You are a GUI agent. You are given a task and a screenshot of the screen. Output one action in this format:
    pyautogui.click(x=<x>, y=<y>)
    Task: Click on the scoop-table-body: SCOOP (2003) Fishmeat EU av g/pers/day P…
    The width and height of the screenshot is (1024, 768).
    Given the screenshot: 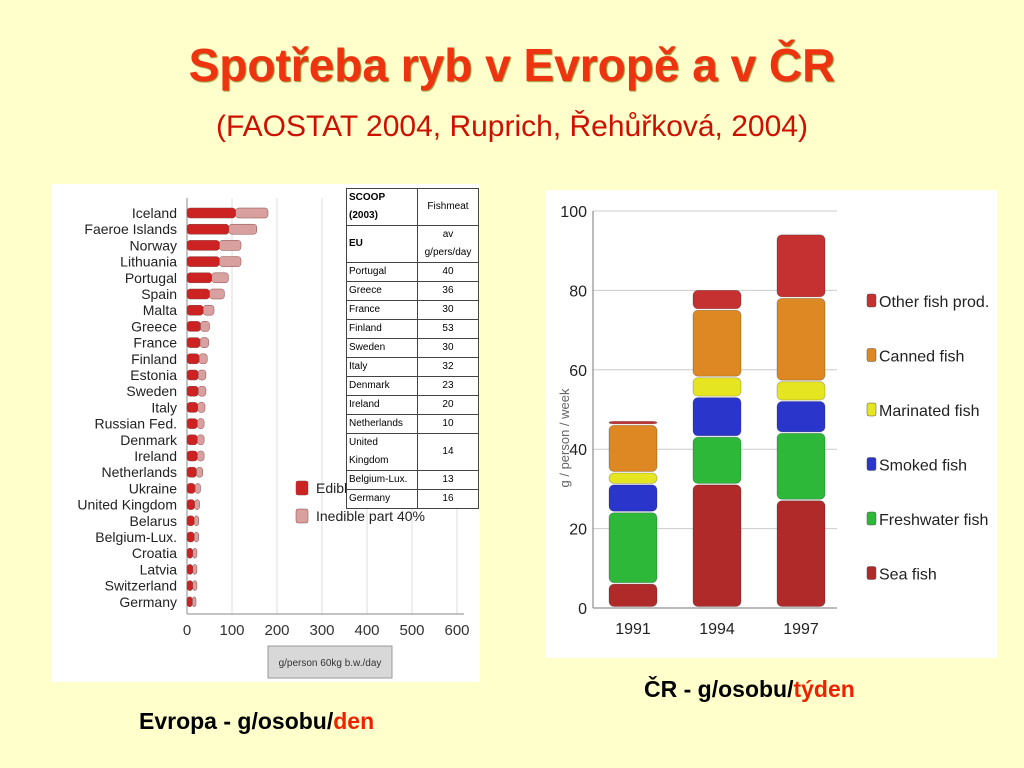 What is the action you would take?
    pyautogui.click(x=413, y=348)
    